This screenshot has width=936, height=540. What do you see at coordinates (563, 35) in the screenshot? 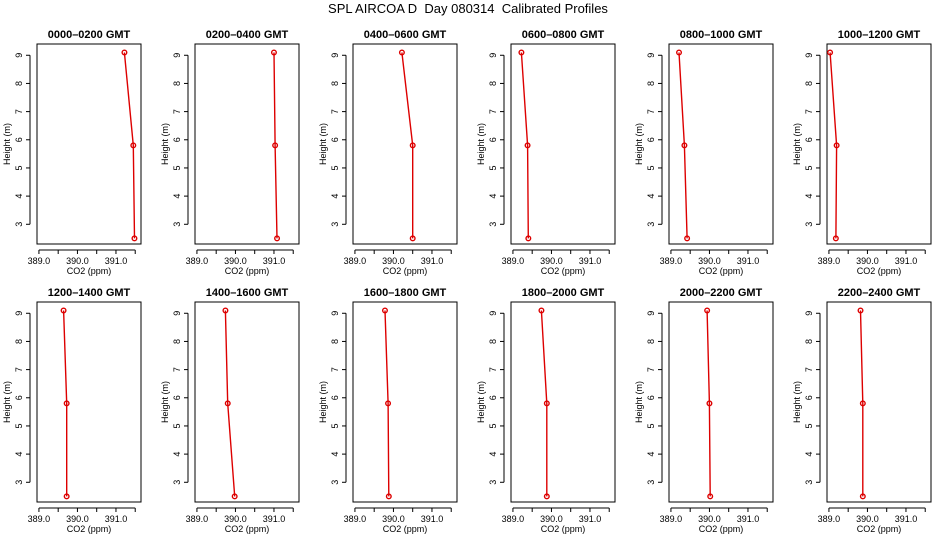
I see `panel-title: 0600–0800 GMT` at bounding box center [563, 35].